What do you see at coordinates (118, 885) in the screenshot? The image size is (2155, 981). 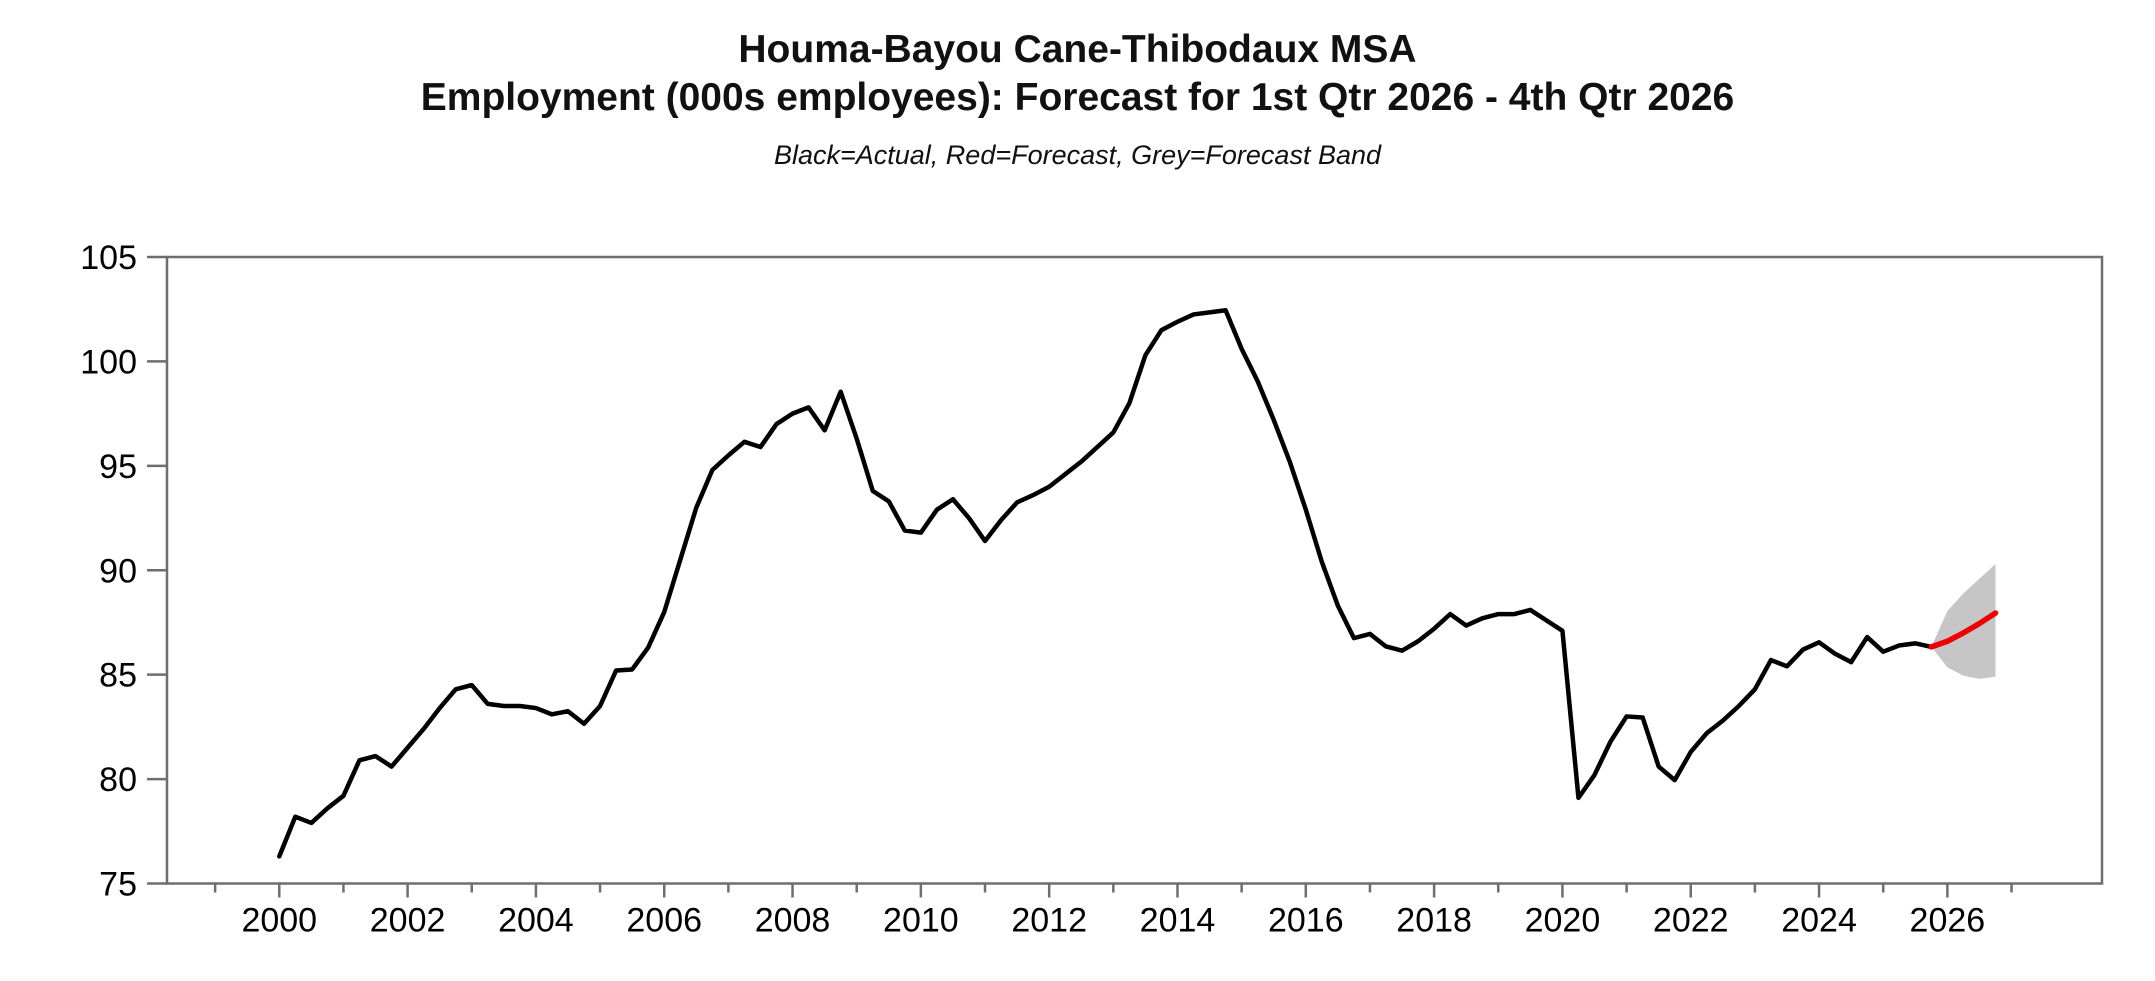 I see `y-axis-tick-label: 75` at bounding box center [118, 885].